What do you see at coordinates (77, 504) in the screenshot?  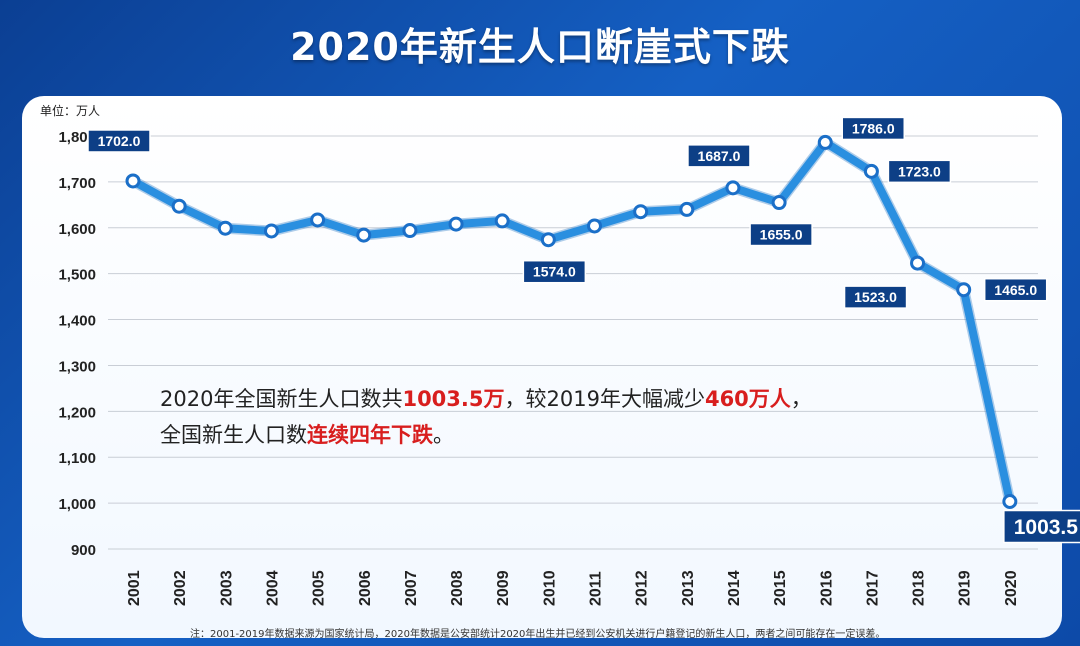 I see `y-tick-label: 1,000` at bounding box center [77, 504].